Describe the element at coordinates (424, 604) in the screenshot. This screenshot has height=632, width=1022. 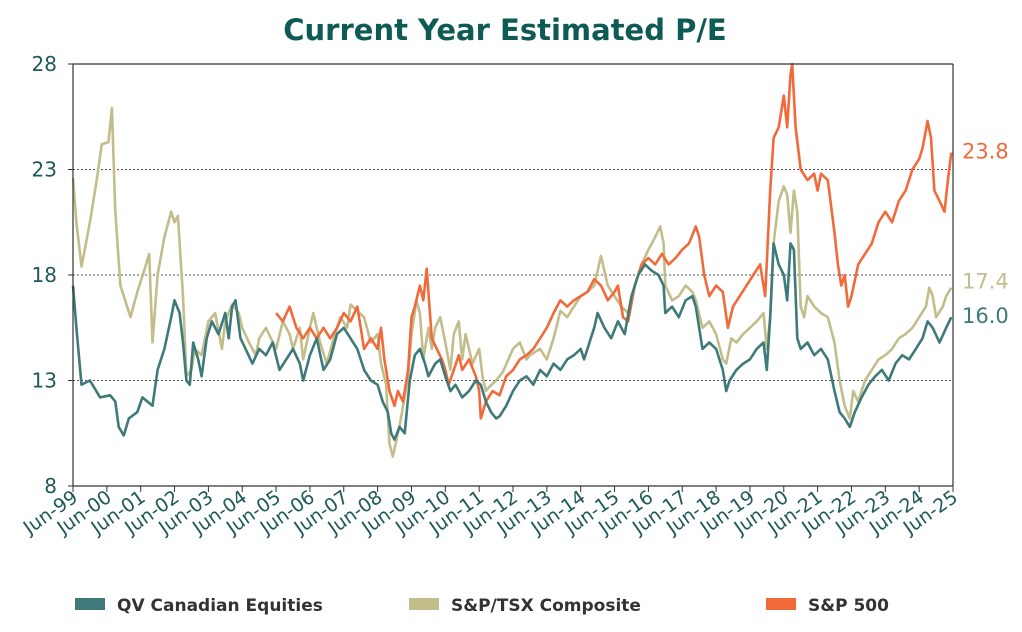
I see `legend-swatch-s-p-tsx-composite` at that location.